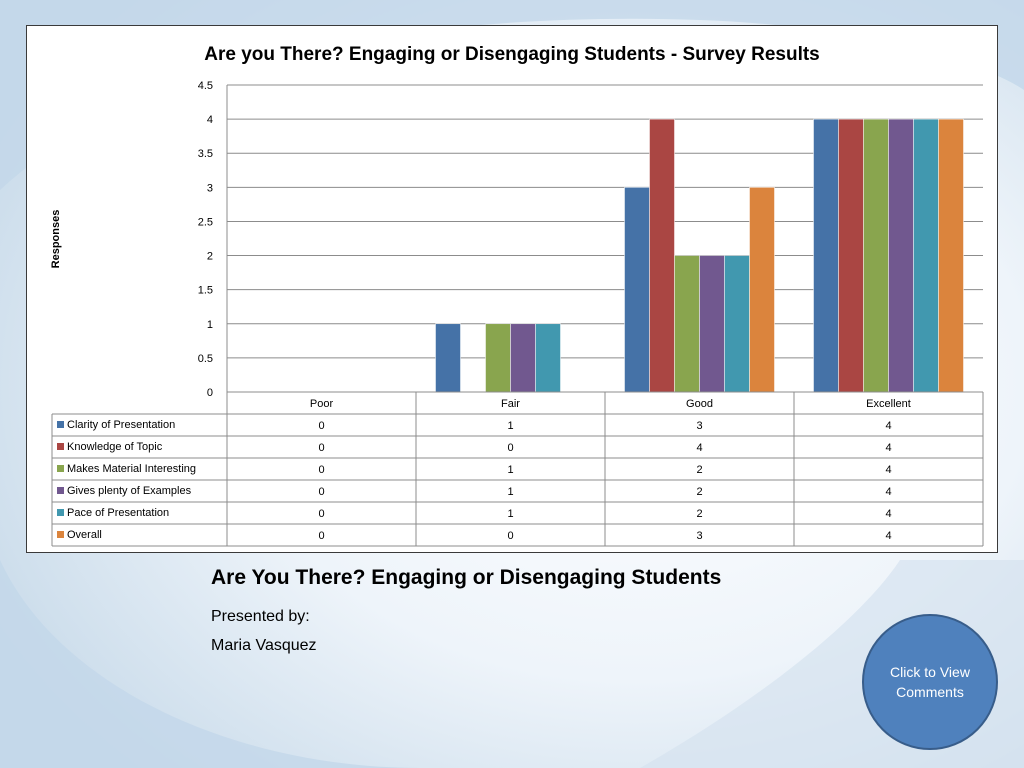  Describe the element at coordinates (205, 291) in the screenshot. I see `y-tick-label: 1.5` at that location.